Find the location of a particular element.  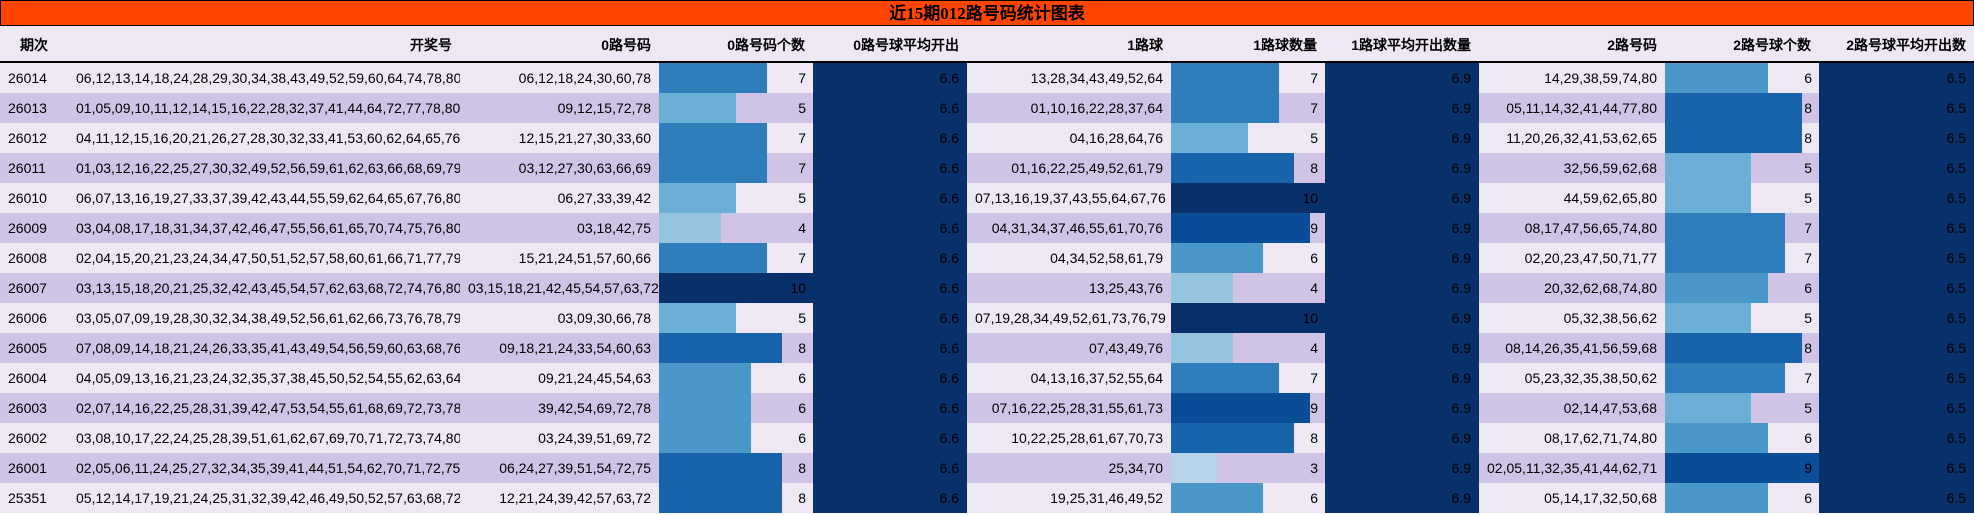

issue-number: 26006 is located at coordinates (35, 318).